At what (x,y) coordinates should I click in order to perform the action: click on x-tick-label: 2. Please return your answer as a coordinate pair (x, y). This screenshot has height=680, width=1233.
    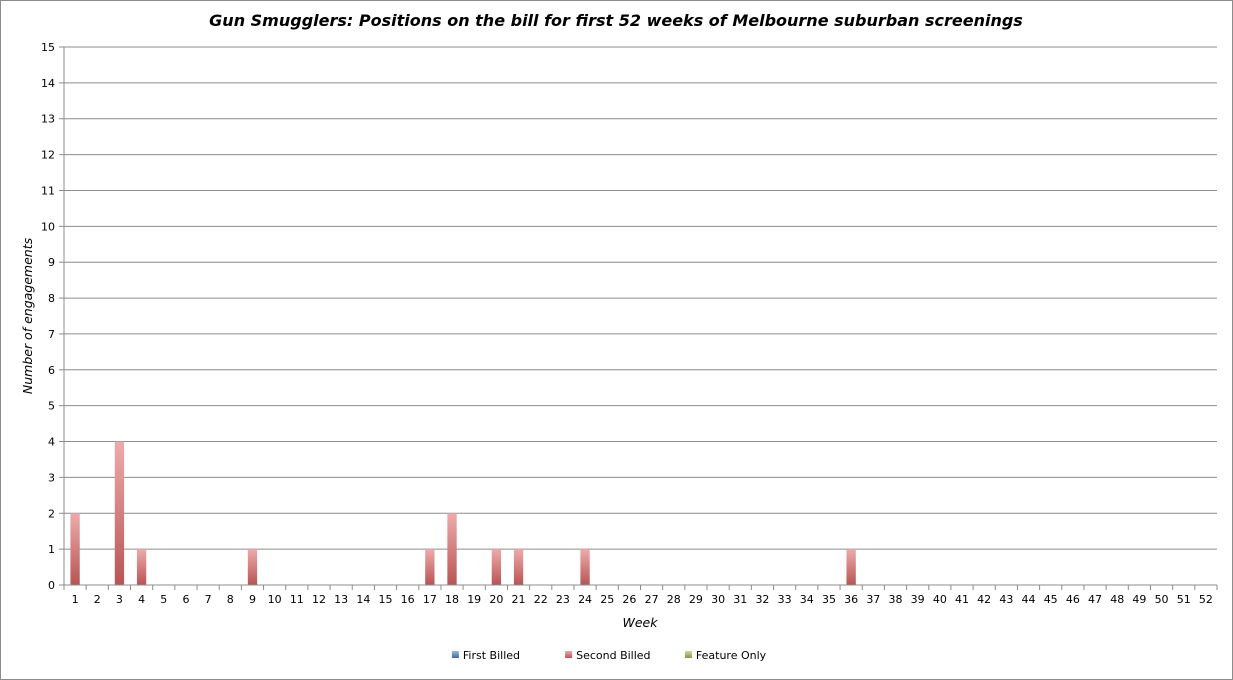
    Looking at the image, I should click on (97, 599).